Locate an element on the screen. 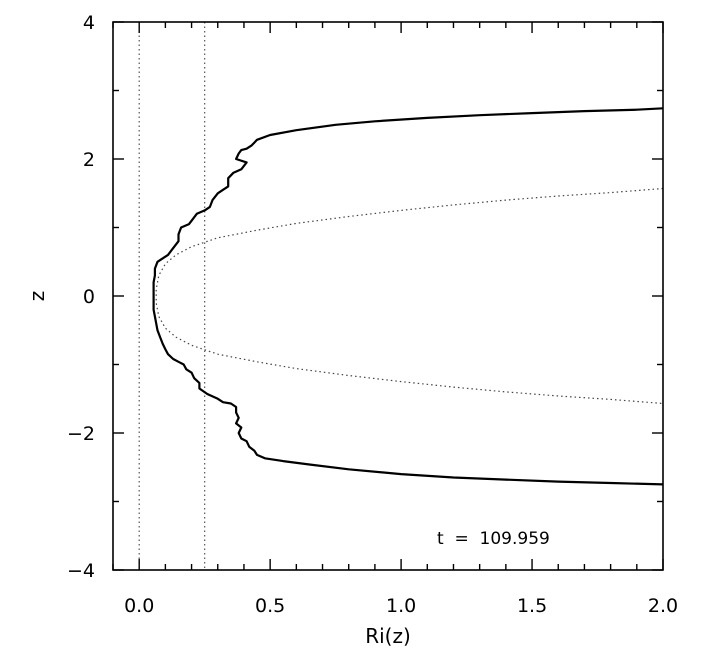  reference-lines is located at coordinates (172, 296).